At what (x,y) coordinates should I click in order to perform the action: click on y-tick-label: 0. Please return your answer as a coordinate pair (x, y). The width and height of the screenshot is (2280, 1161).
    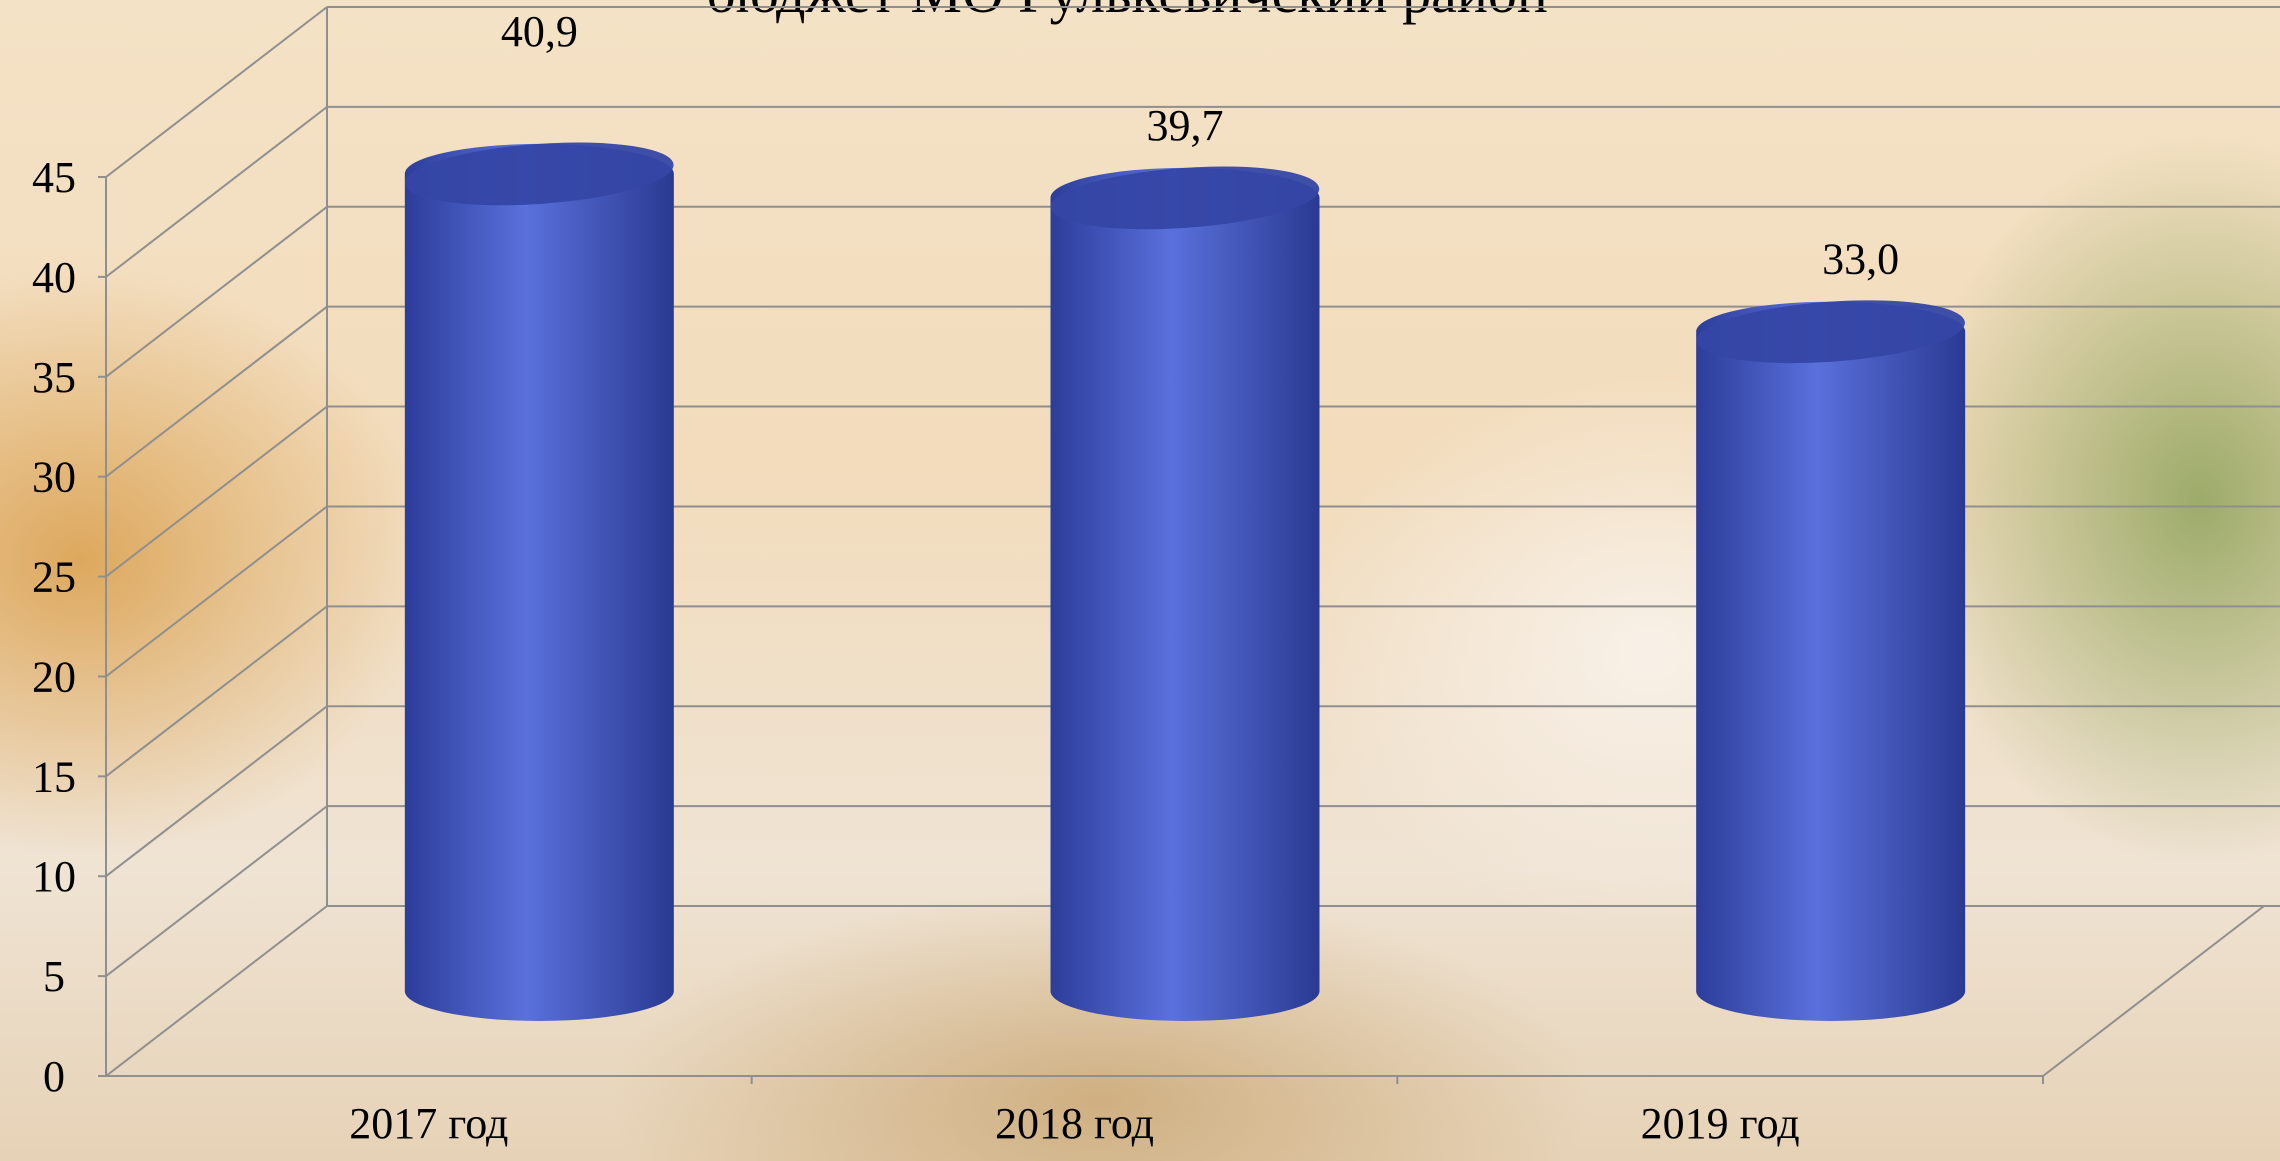
    Looking at the image, I should click on (54, 1076).